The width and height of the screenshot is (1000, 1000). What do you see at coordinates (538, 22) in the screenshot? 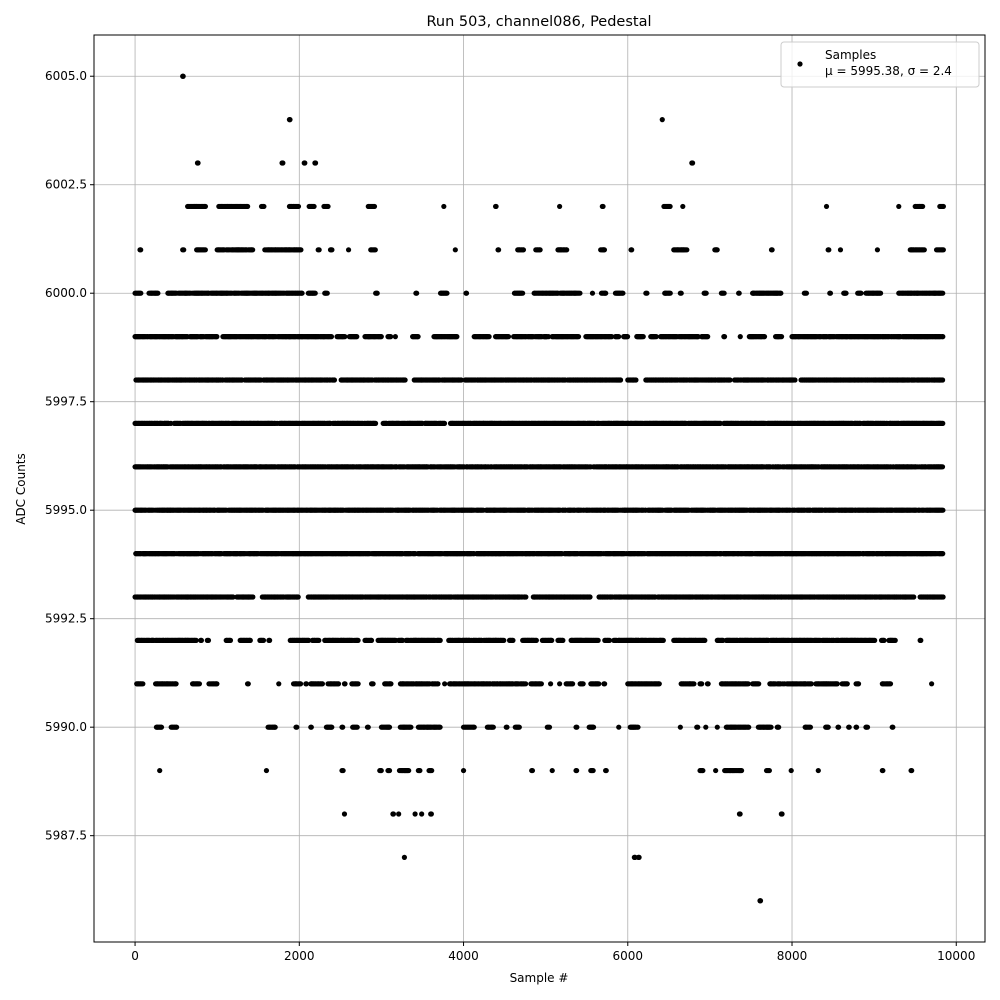
I see `chart-title: Run 503, channel086, Pedestal` at bounding box center [538, 22].